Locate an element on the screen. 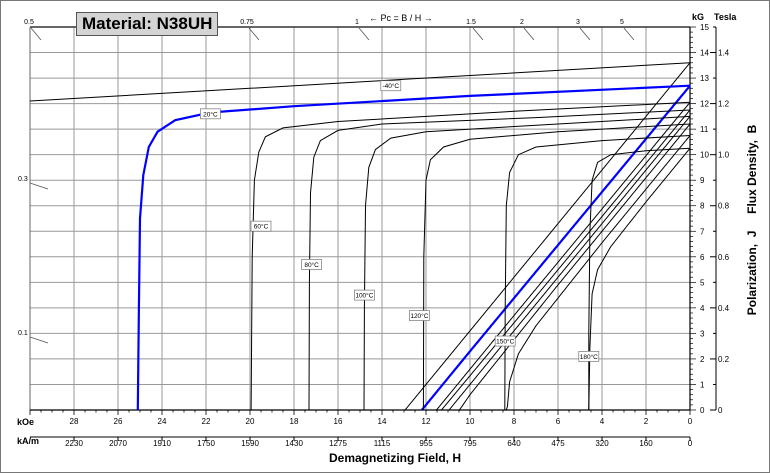 This screenshot has height=473, width=770. curve-label: 120°C is located at coordinates (419, 316).